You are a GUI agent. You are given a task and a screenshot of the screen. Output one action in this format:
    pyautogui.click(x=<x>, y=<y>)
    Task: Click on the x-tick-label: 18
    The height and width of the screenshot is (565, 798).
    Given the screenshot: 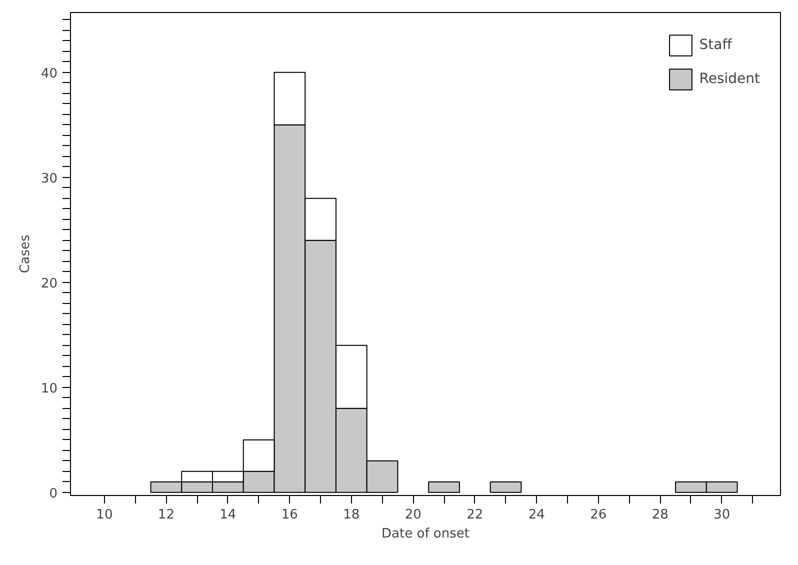 What is the action you would take?
    pyautogui.click(x=351, y=515)
    